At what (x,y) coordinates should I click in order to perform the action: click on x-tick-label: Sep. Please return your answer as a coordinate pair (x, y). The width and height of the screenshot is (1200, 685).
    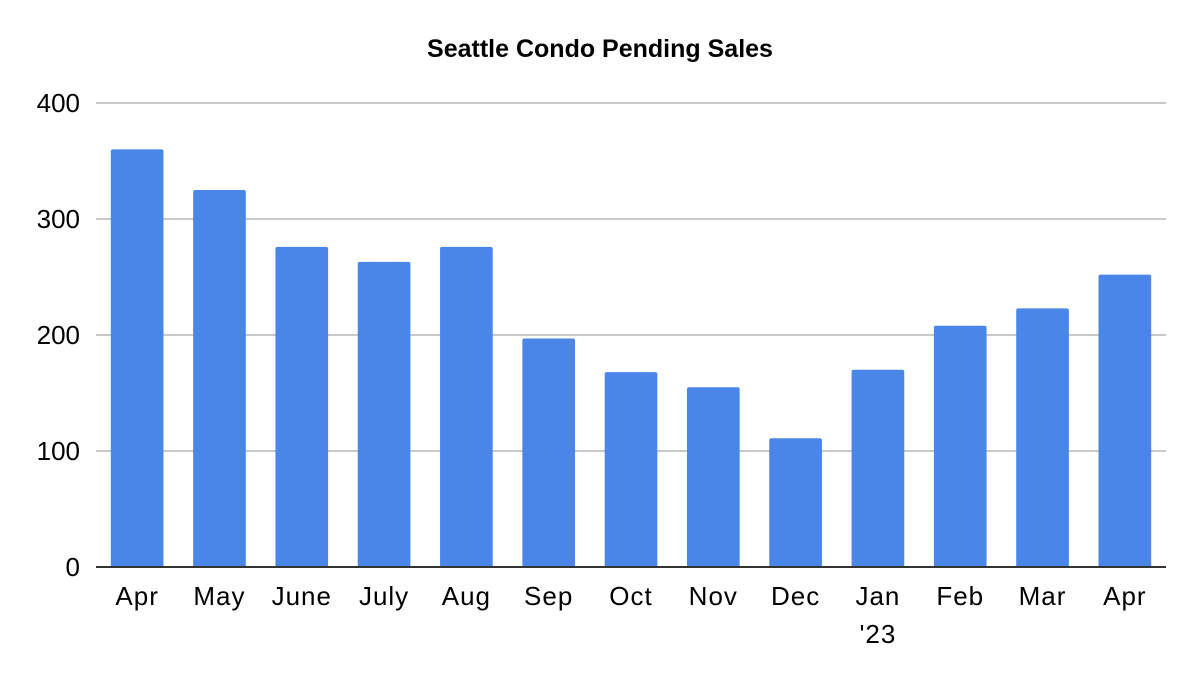
    Looking at the image, I should click on (548, 596).